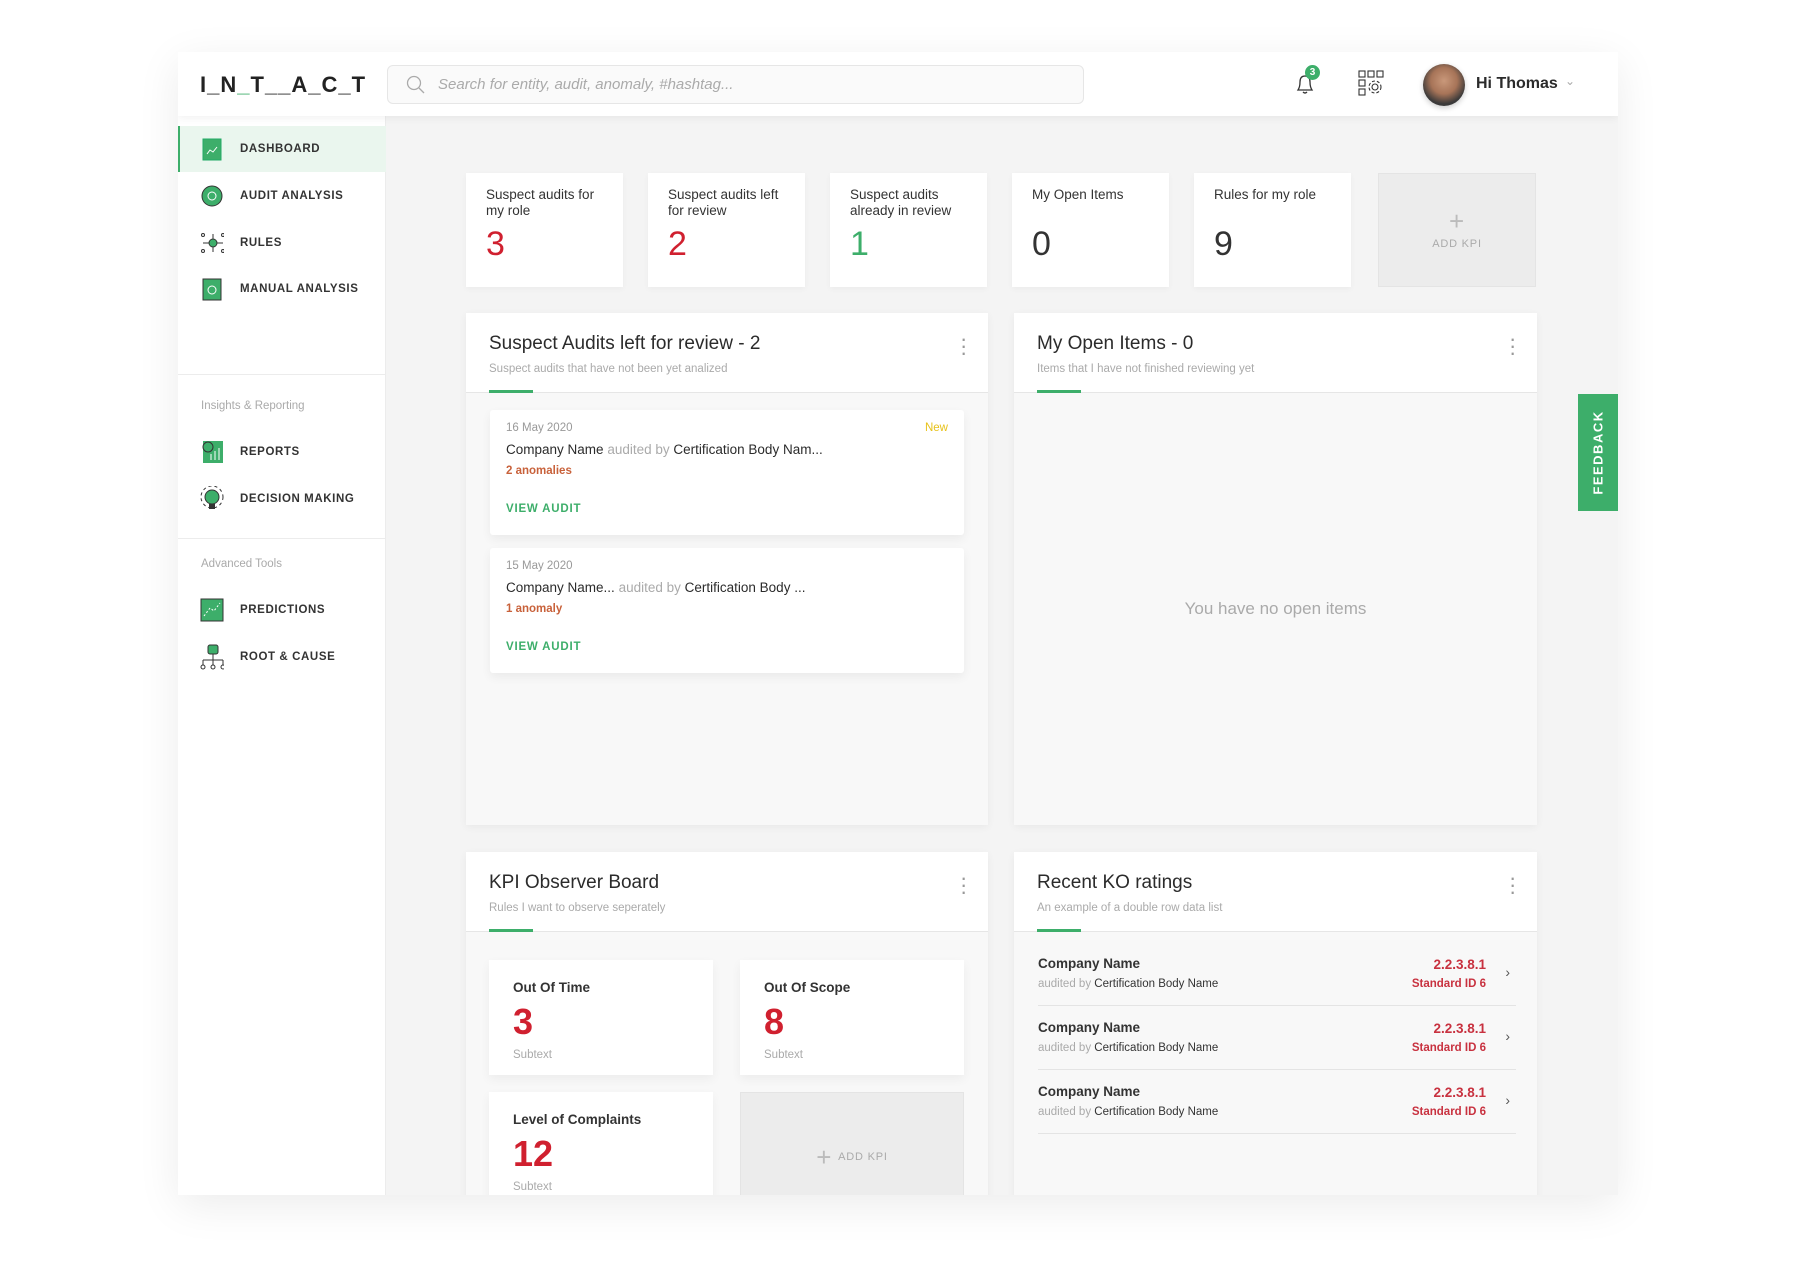  Describe the element at coordinates (544, 230) in the screenshot. I see `kpi-card: Suspect audits for my role 3` at that location.